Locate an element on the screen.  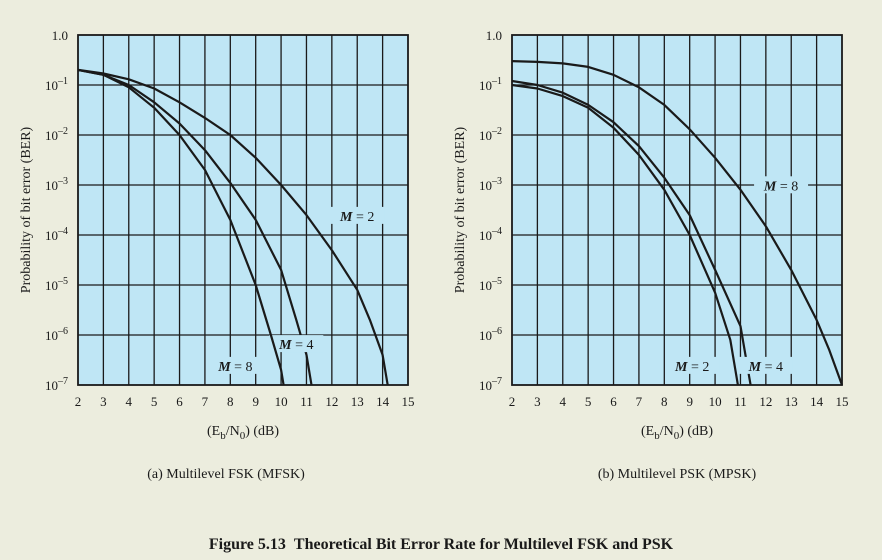
figure-number: Figure 5.13 is located at coordinates (247, 544).